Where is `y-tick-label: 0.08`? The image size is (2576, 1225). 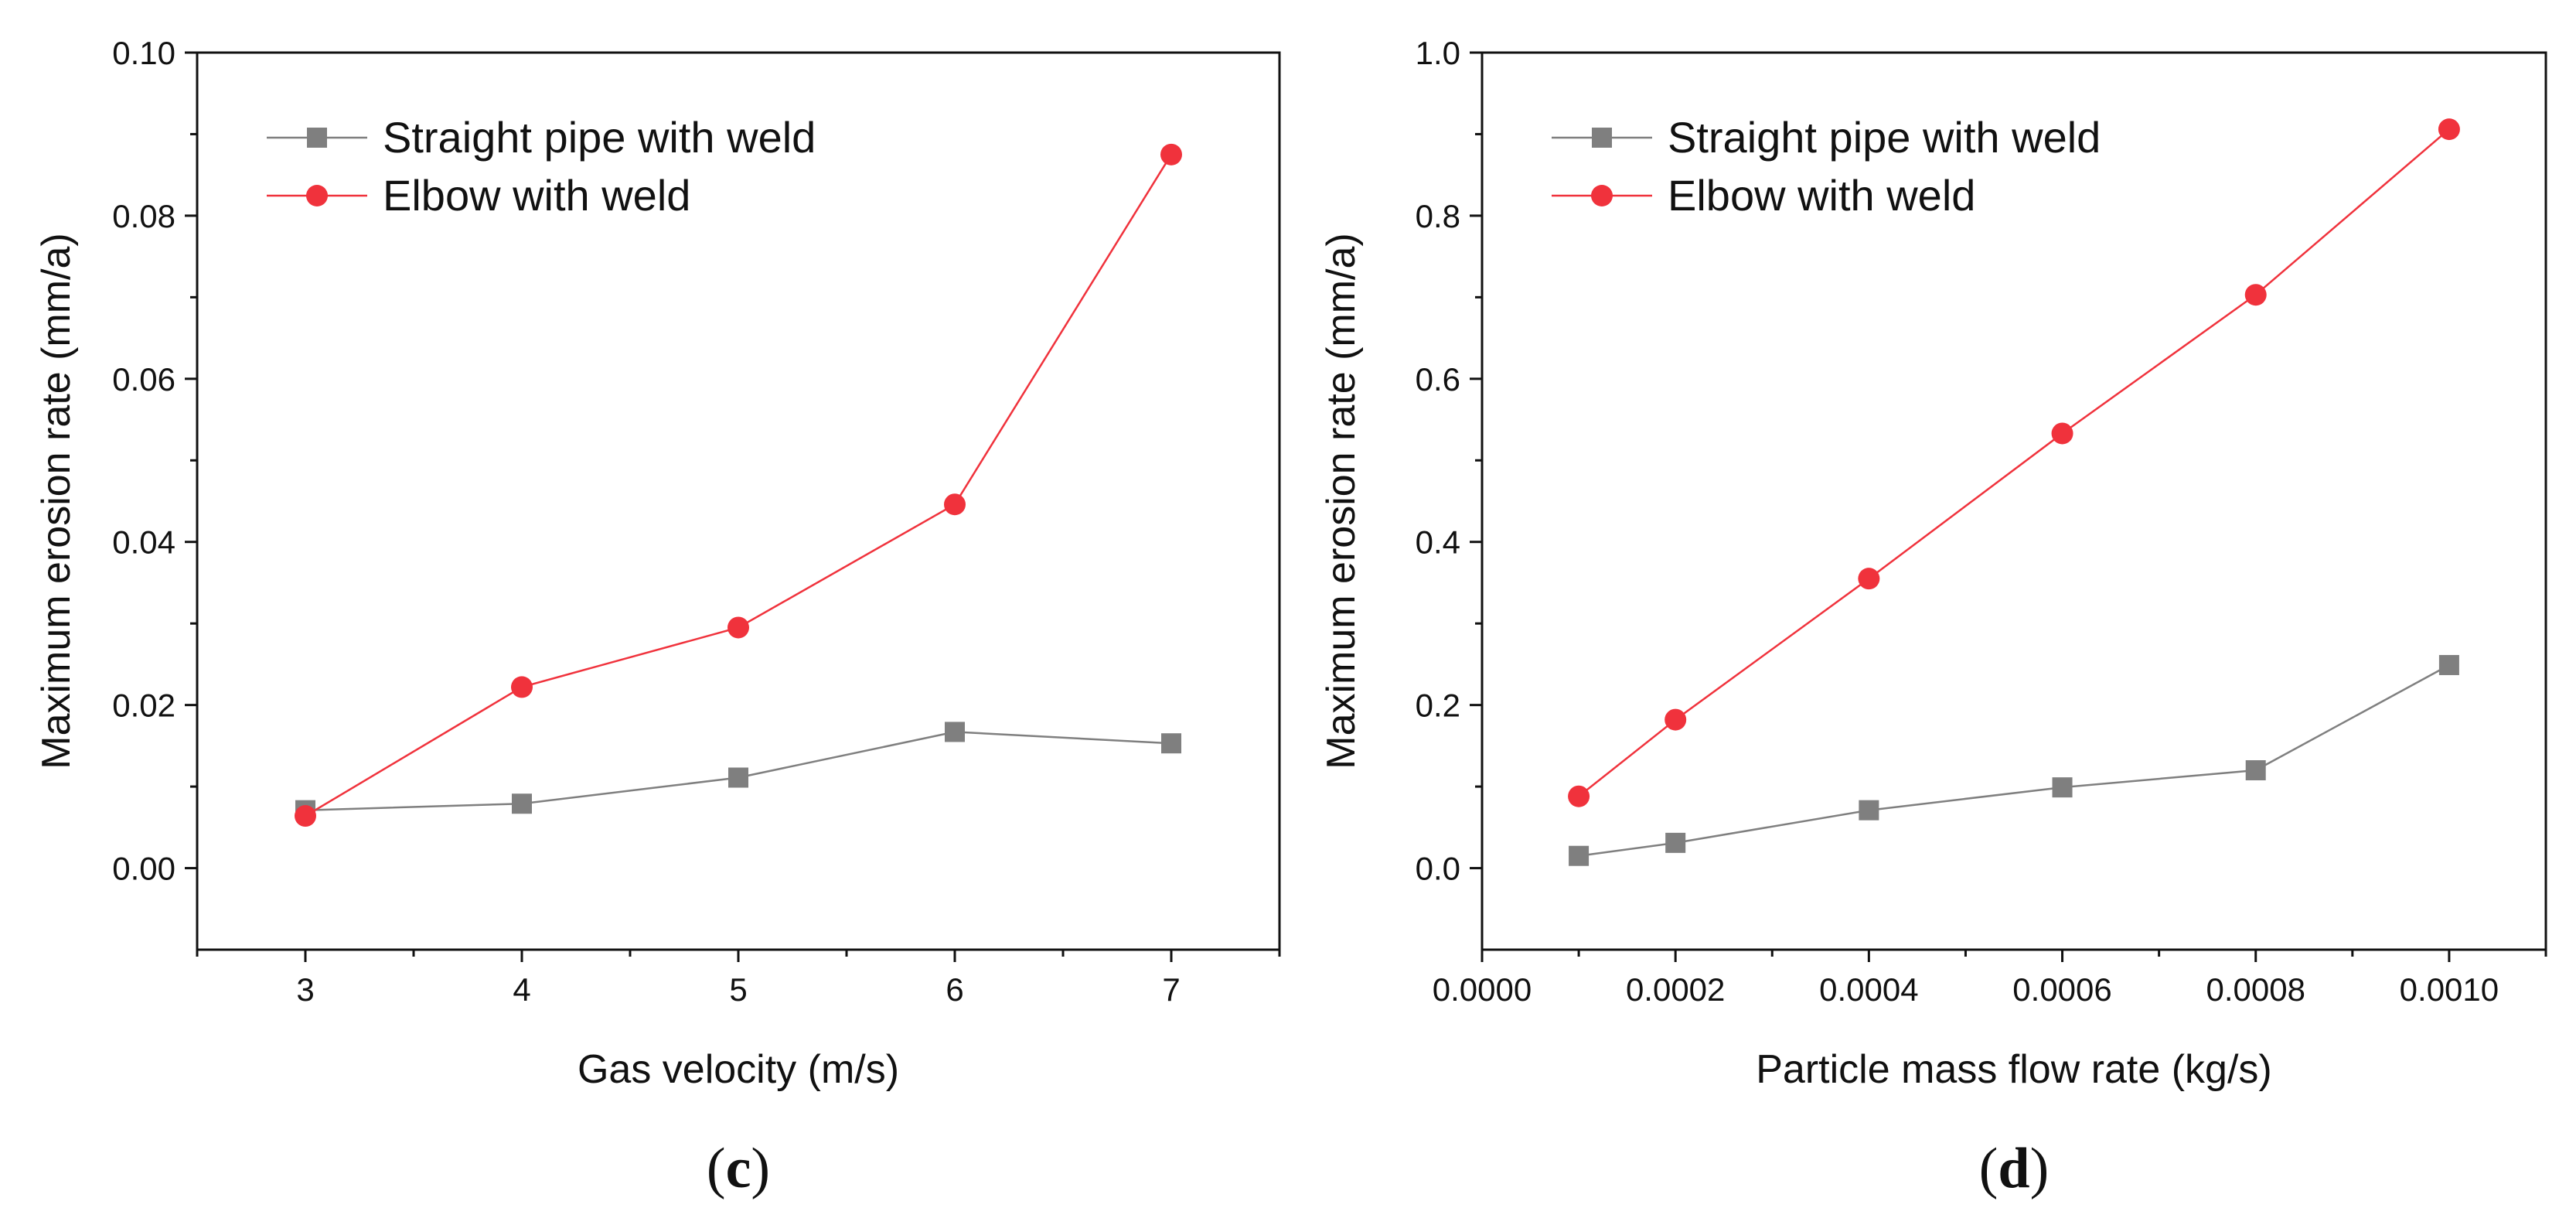 y-tick-label: 0.08 is located at coordinates (143, 216).